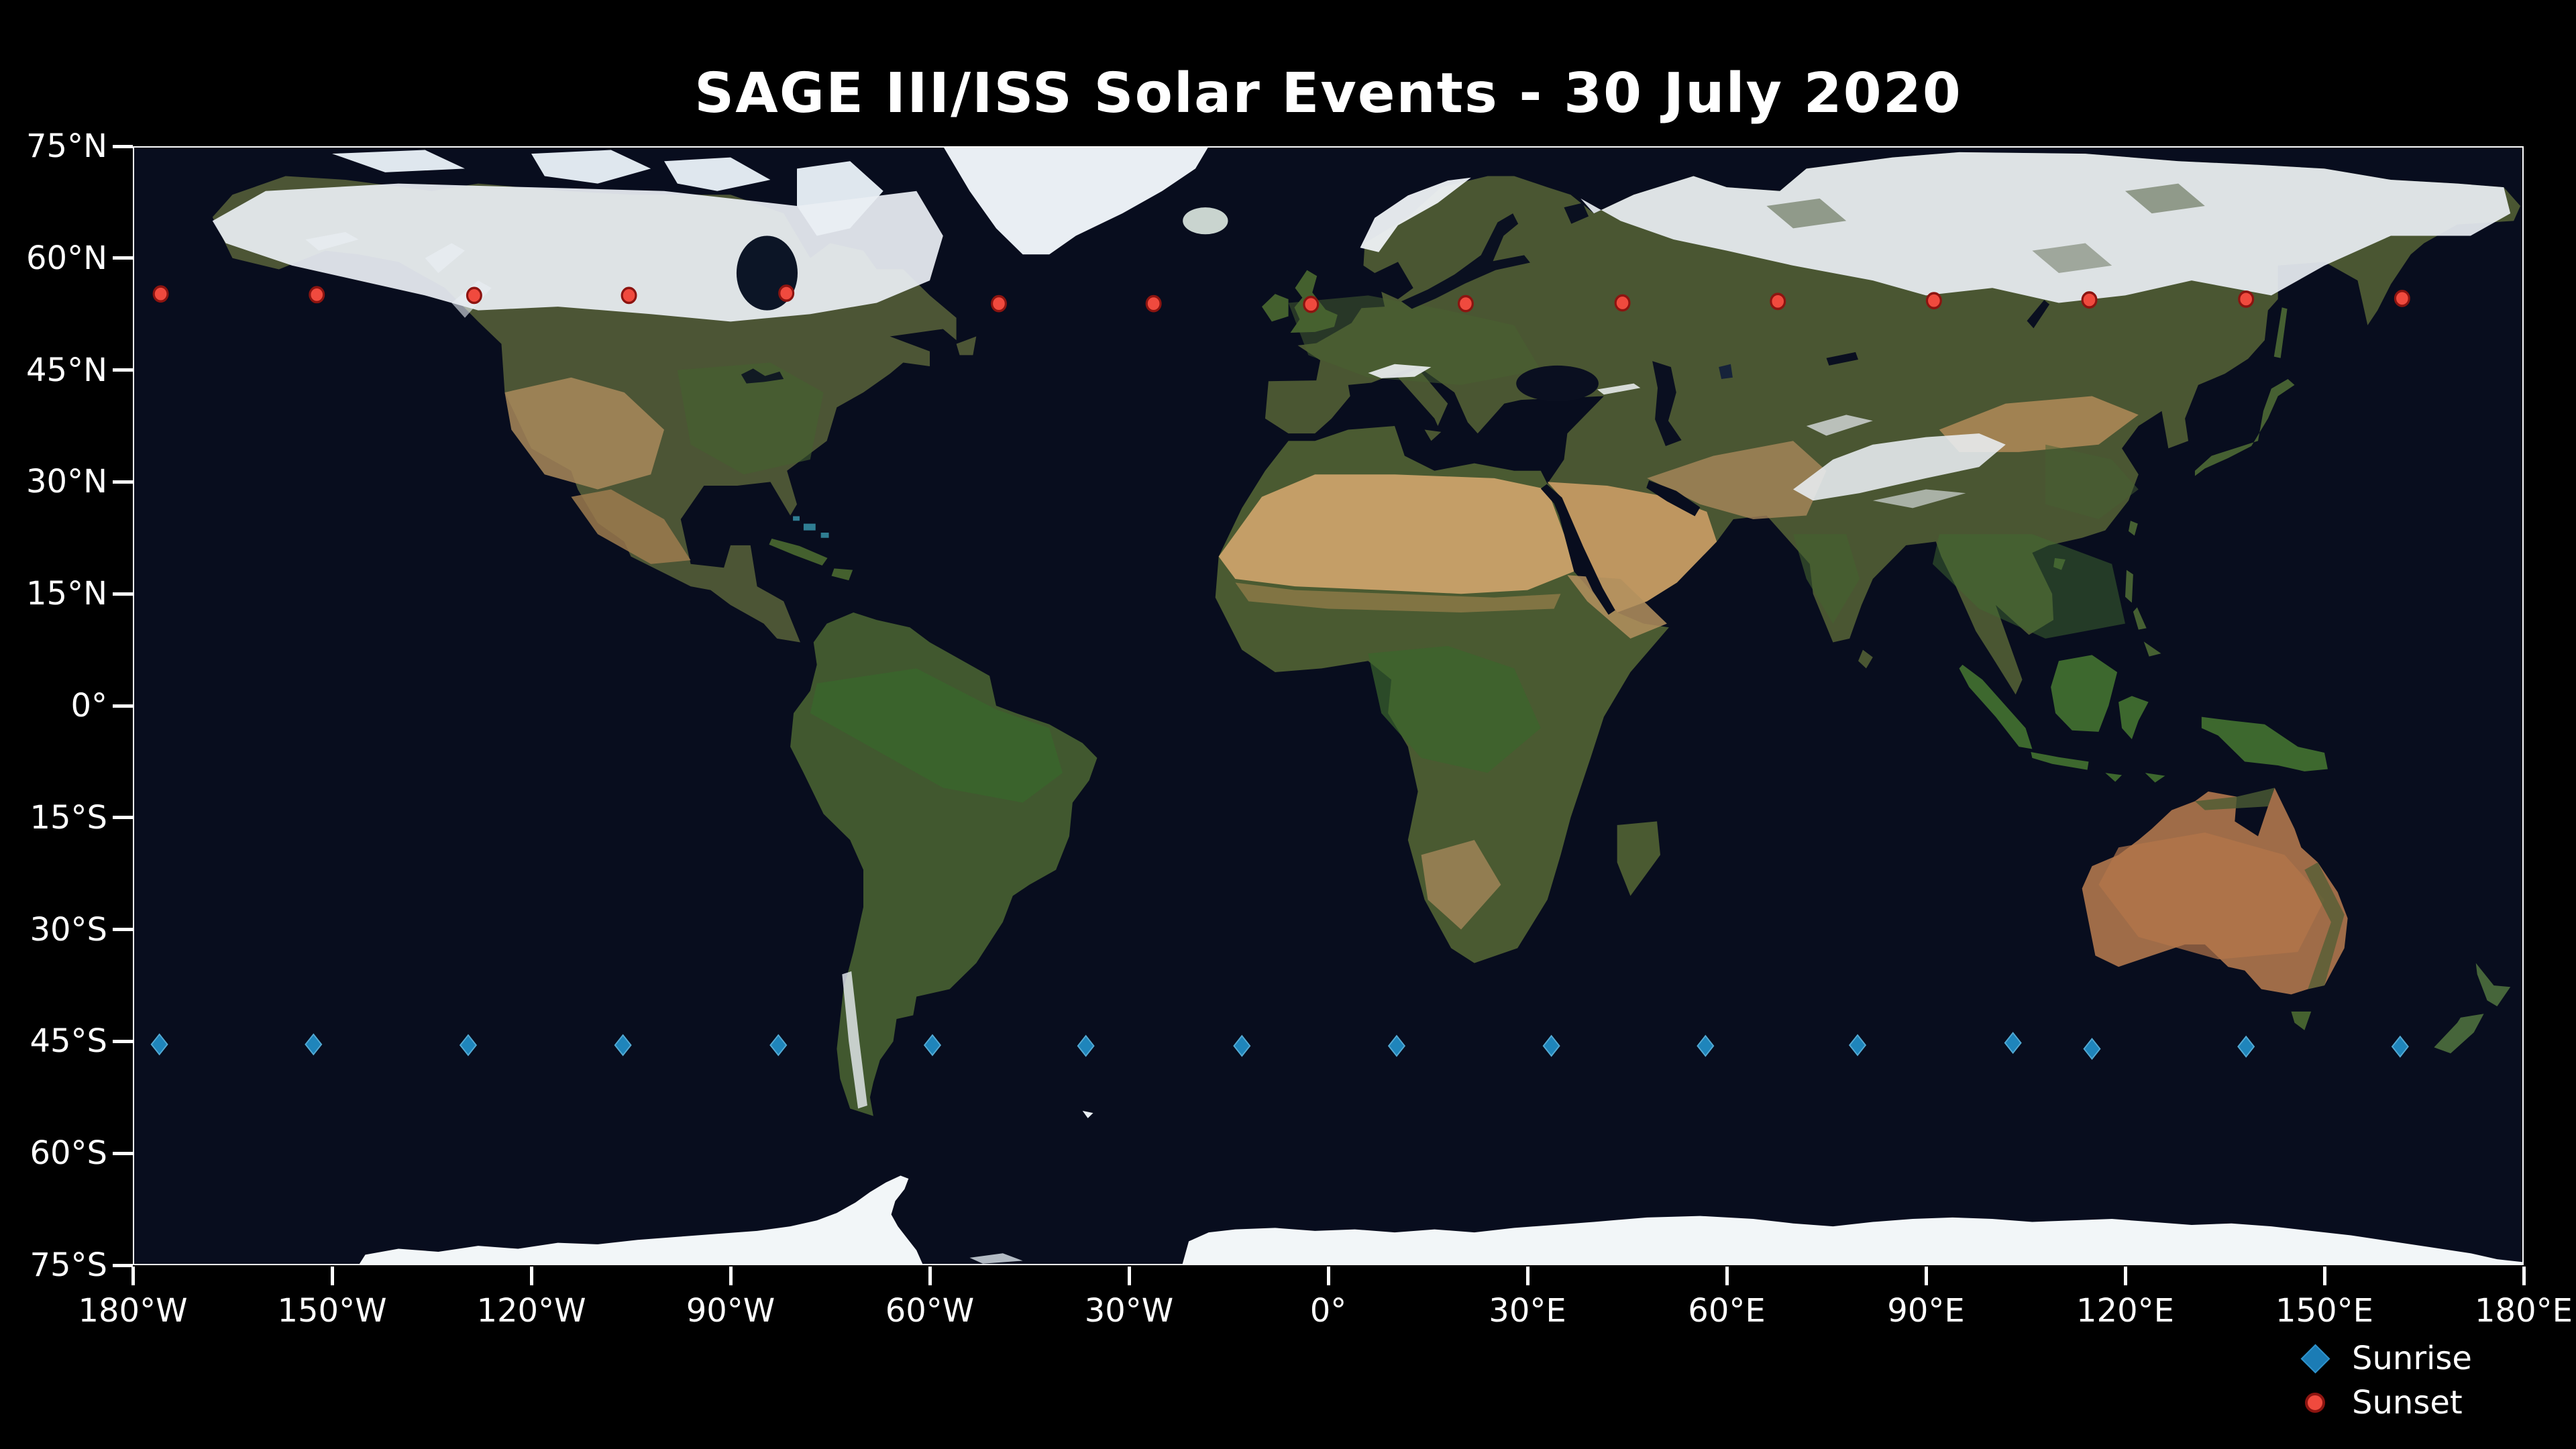 The width and height of the screenshot is (2576, 1449). What do you see at coordinates (1926, 1311) in the screenshot?
I see `lon-tick-label: 90°E` at bounding box center [1926, 1311].